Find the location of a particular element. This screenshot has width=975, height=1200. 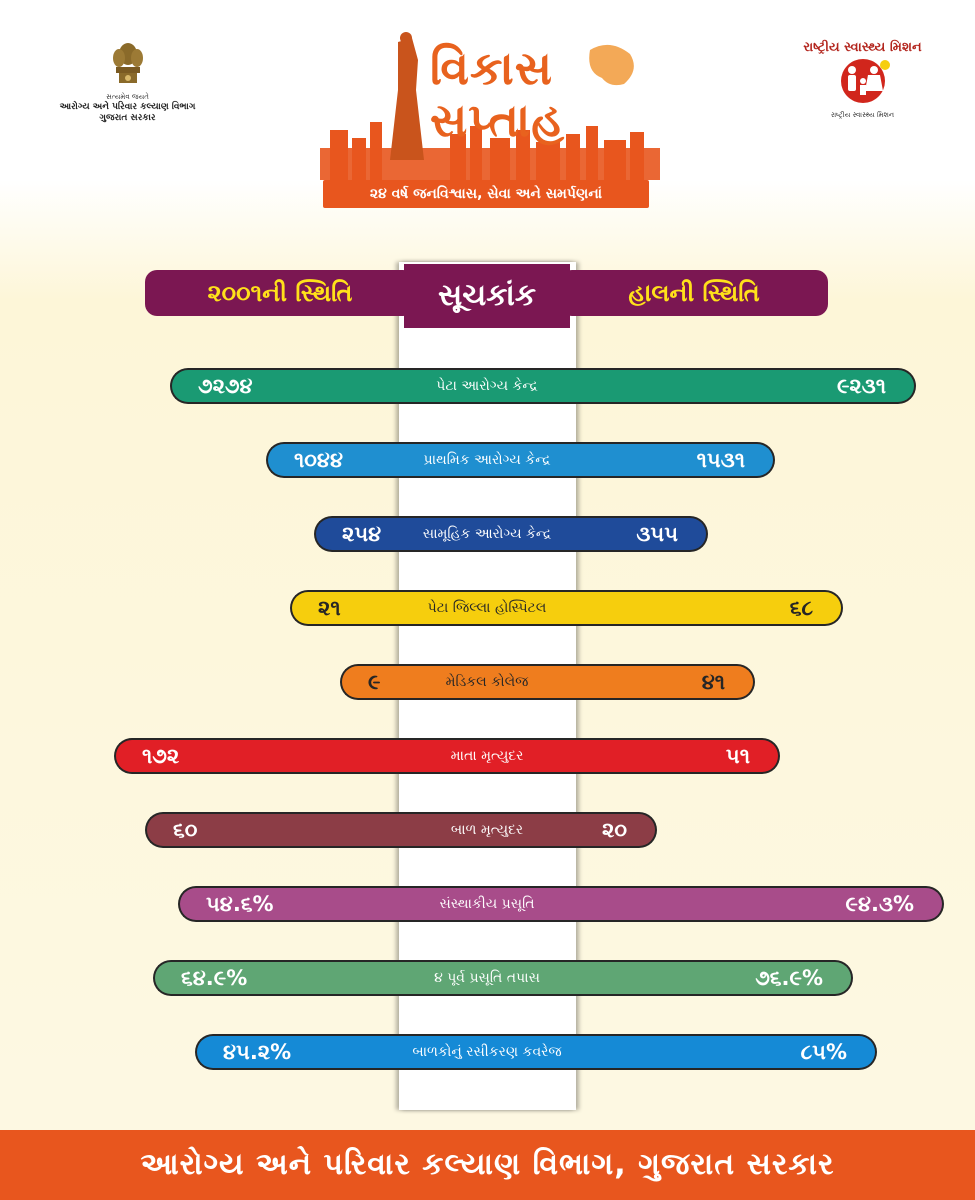

indicator-label: સંસ્થાકીય પ્રસૂતિ is located at coordinates (487, 904).